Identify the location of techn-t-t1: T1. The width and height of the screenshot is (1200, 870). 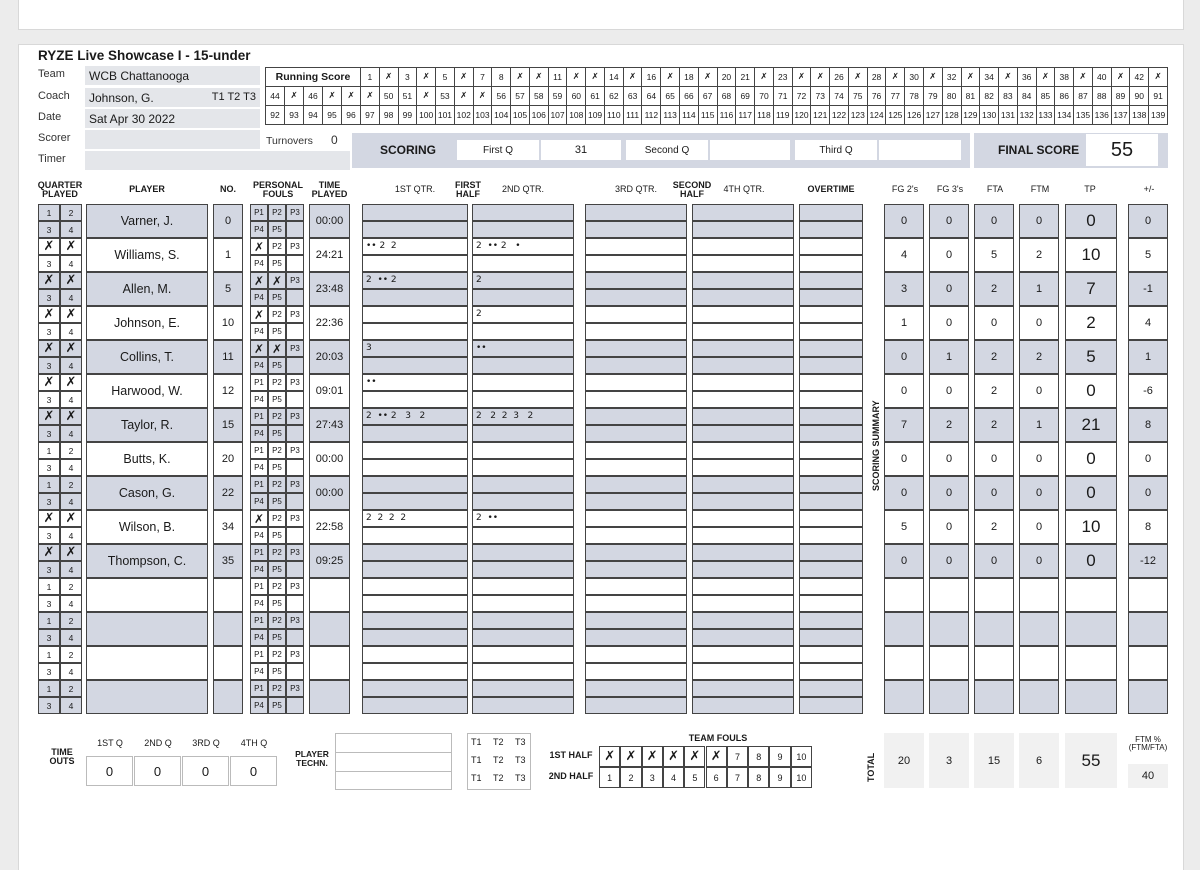
(476, 742).